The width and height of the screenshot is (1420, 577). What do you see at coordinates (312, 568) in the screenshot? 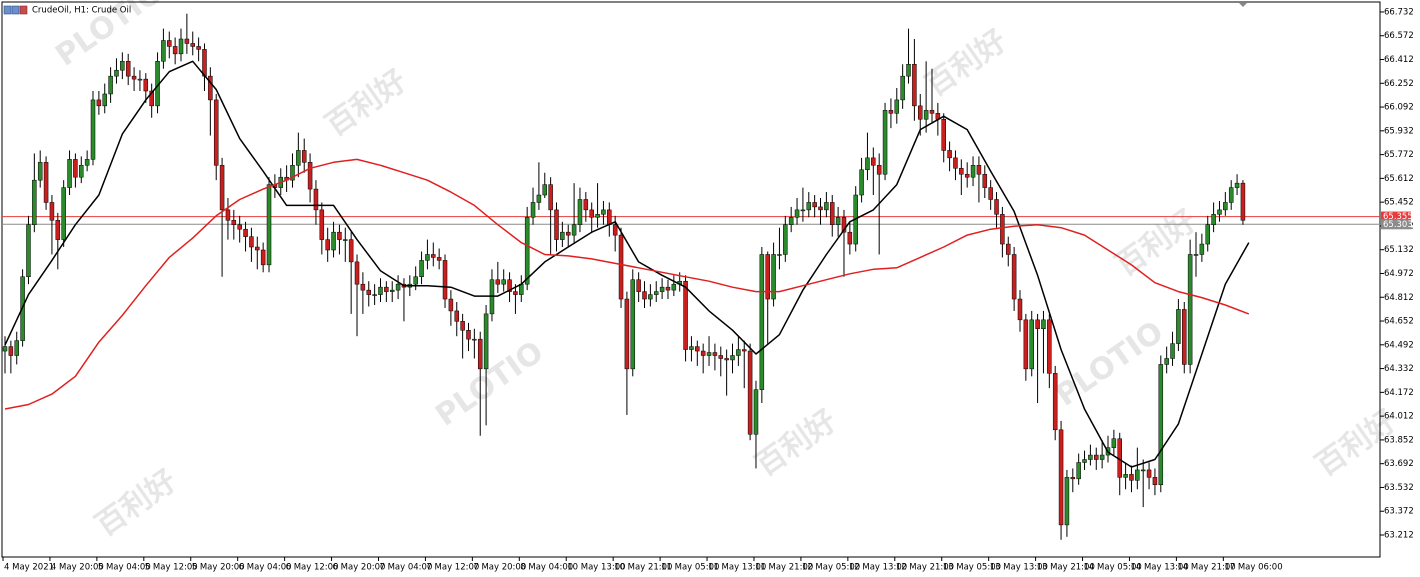
I see `x-tick-label: 6 May 12:00` at bounding box center [312, 568].